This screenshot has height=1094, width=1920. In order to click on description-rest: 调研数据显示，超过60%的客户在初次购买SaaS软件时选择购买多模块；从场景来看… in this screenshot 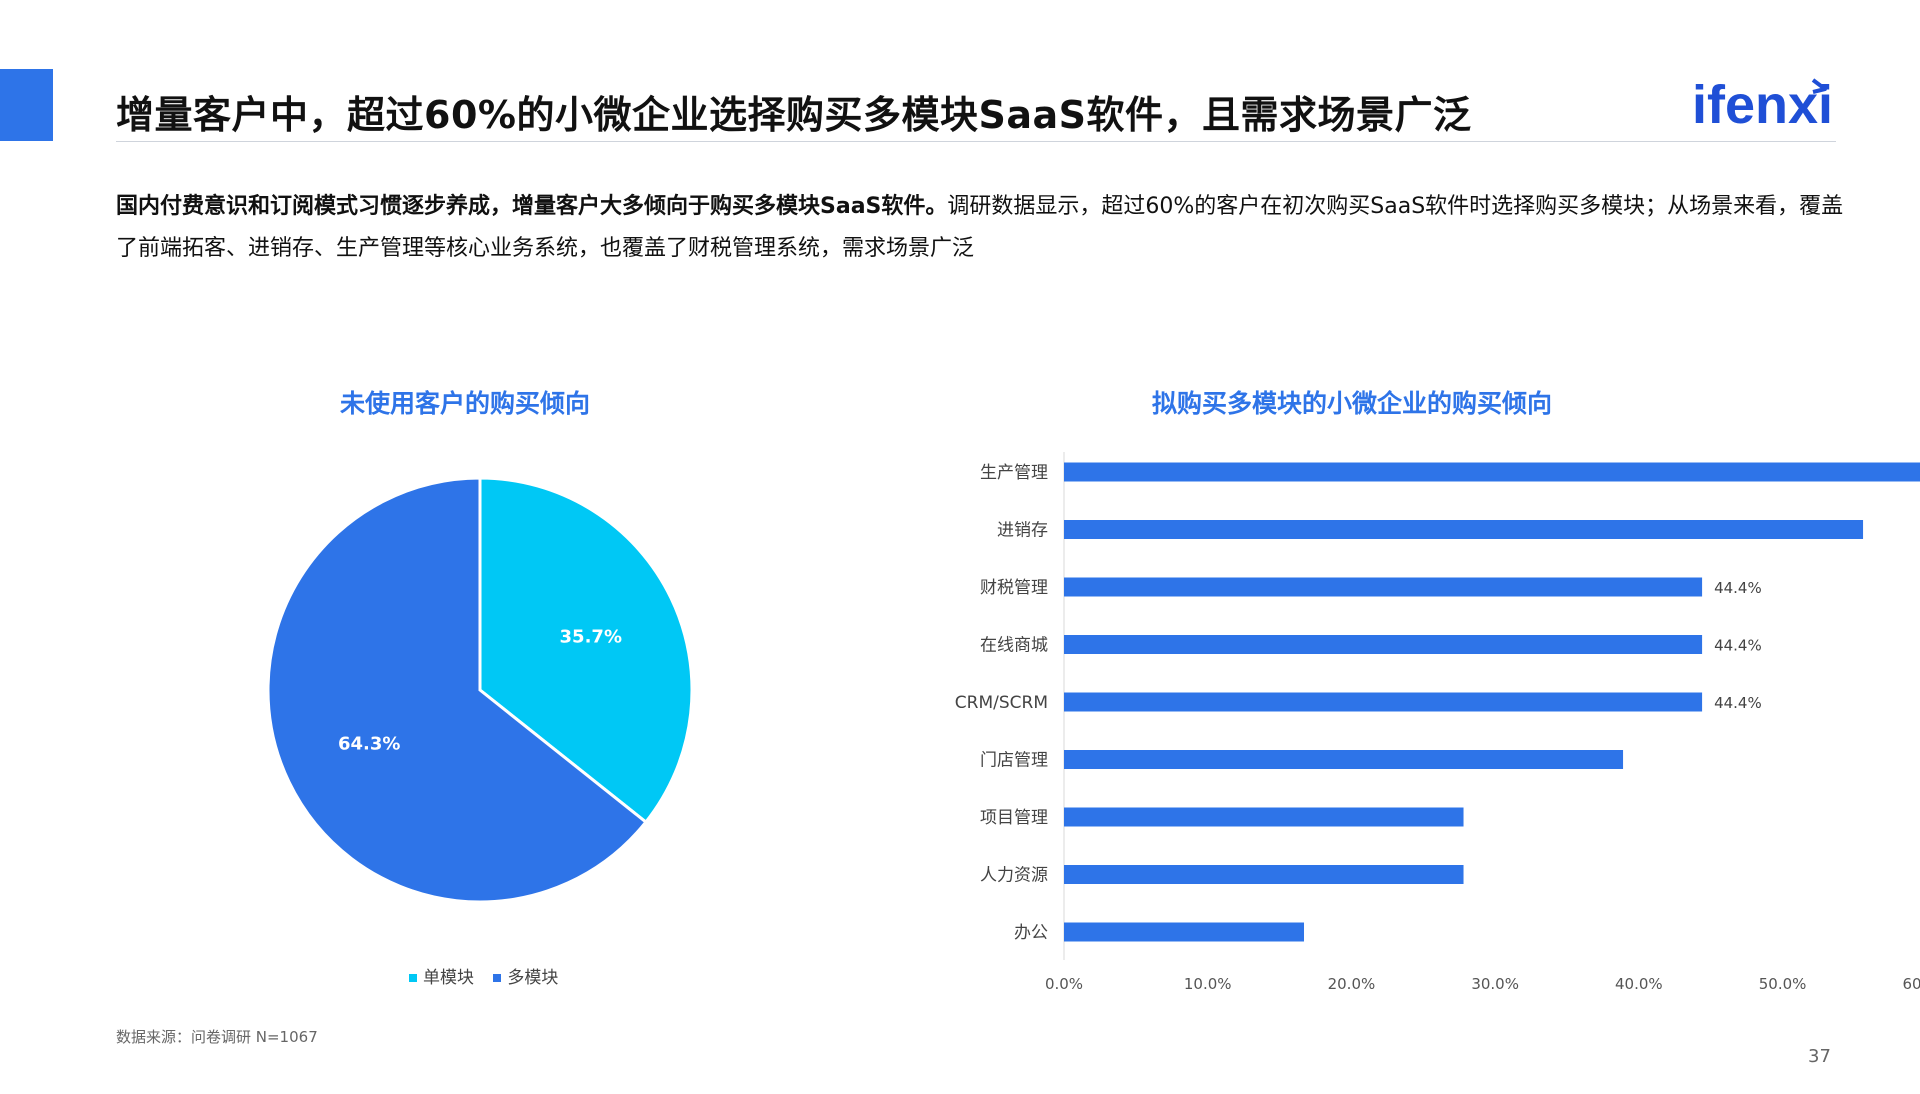, I will do `click(980, 227)`.